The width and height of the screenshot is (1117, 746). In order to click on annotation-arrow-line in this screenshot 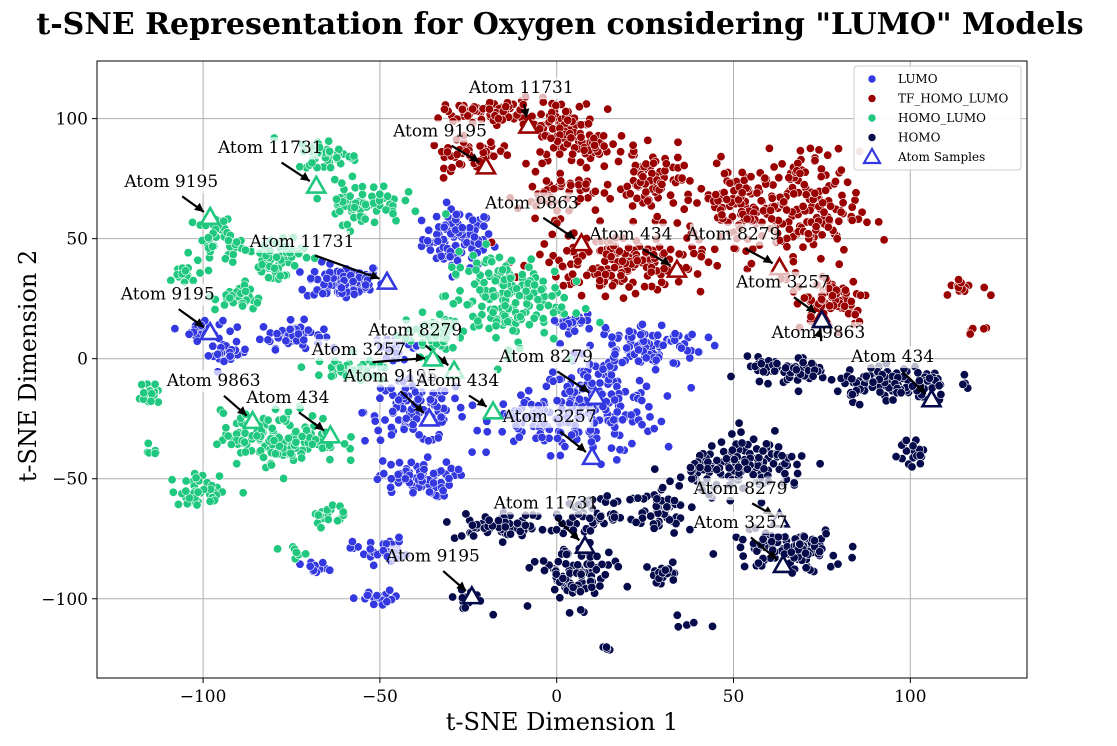, I will do `click(347, 267)`.